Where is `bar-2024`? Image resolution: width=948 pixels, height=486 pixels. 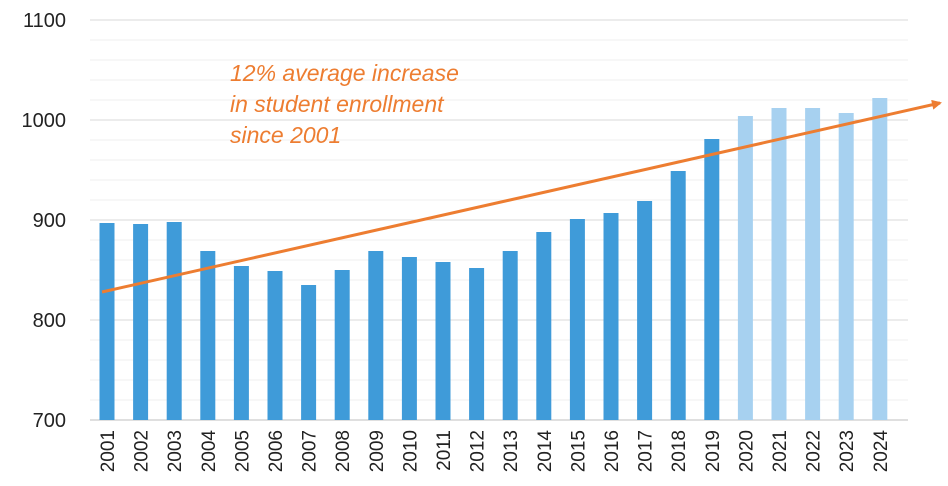
bar-2024 is located at coordinates (880, 259).